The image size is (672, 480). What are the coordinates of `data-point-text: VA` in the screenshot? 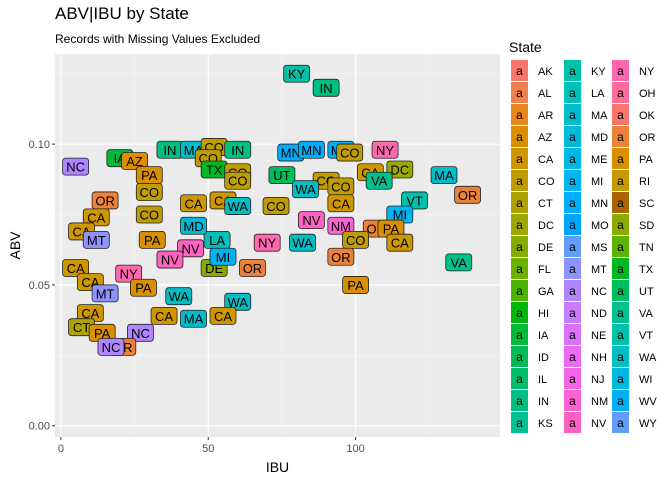 It's located at (459, 262).